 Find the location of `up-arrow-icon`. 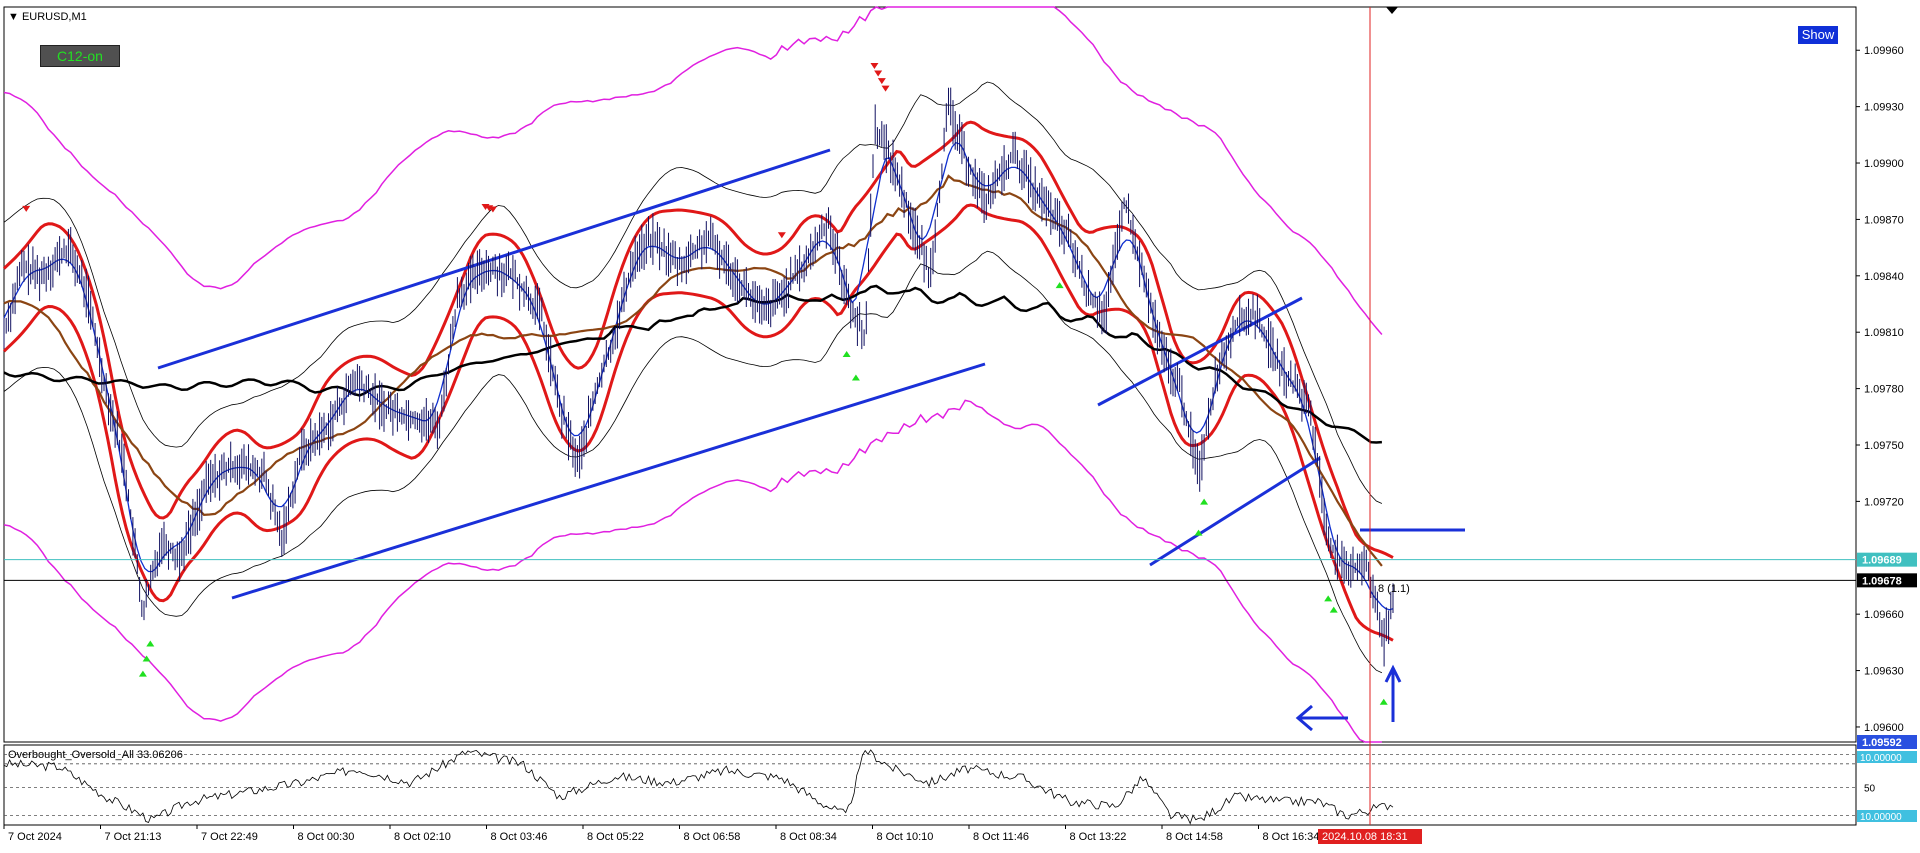

up-arrow-icon is located at coordinates (1393, 693).